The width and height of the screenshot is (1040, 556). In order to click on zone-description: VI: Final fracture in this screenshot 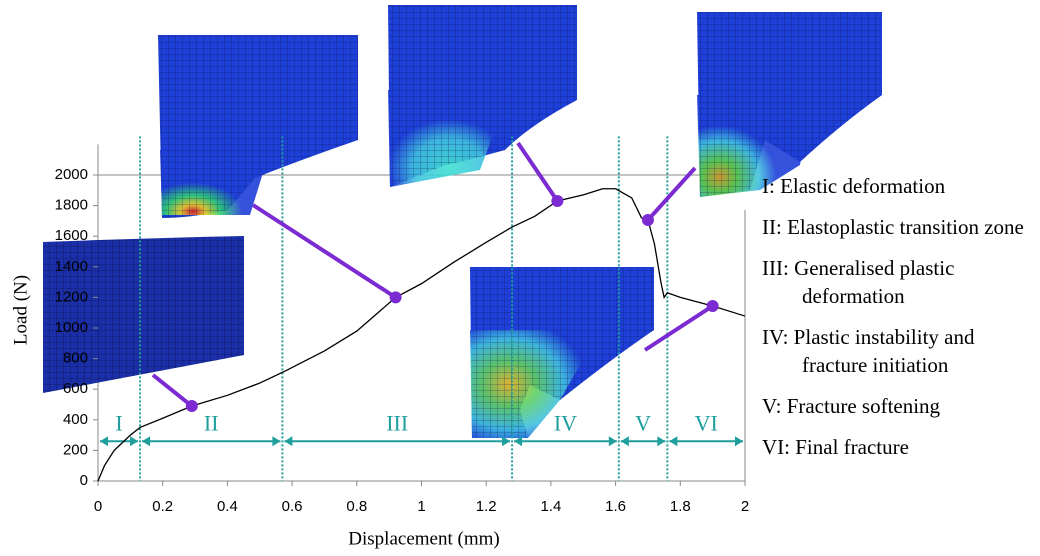, I will do `click(835, 447)`.